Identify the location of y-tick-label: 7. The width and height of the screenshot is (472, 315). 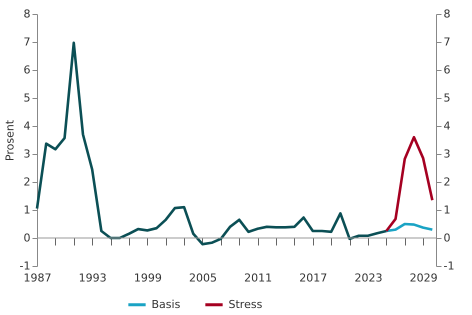
(27, 42).